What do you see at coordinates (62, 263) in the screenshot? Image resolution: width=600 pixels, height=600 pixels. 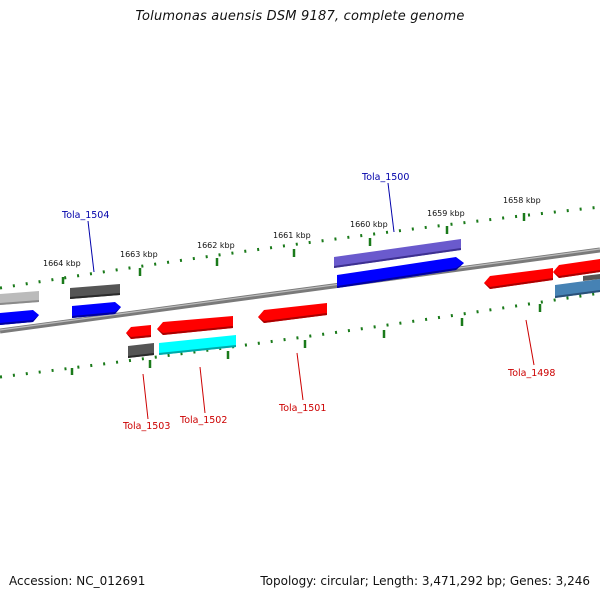 I see `ruler-label: 1664 kbp` at bounding box center [62, 263].